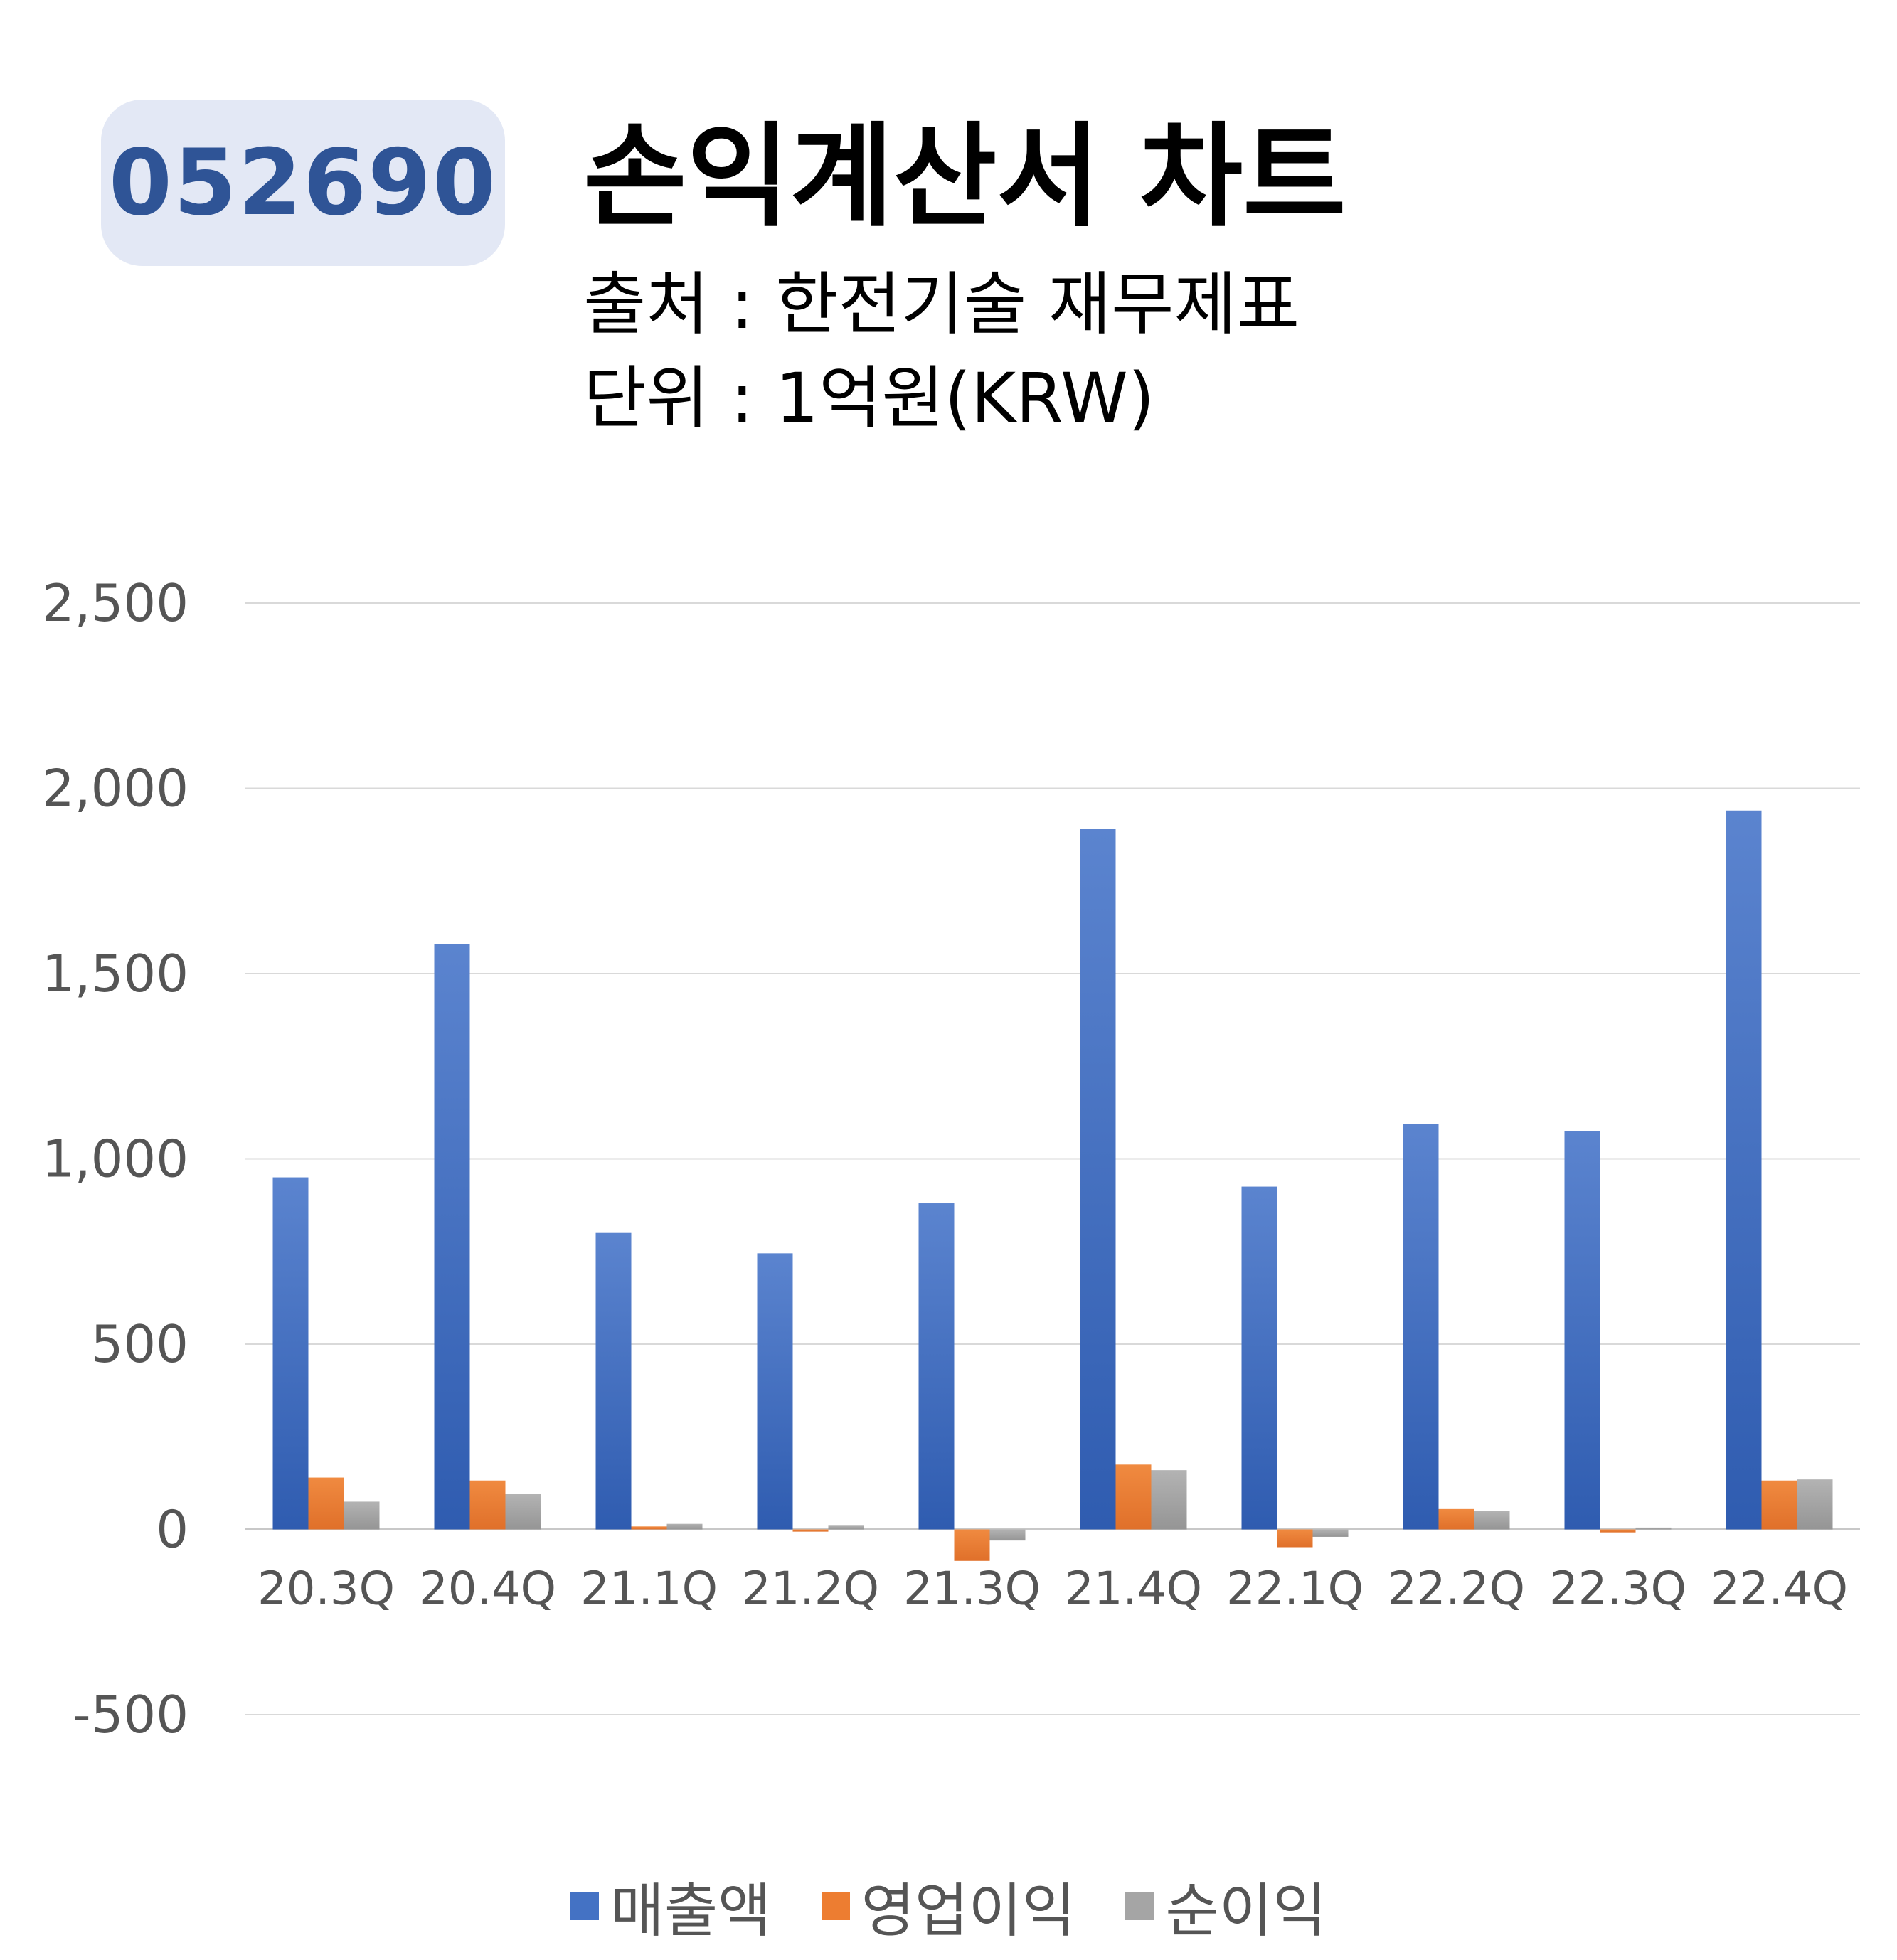  I want to click on y-tick-label: 2,000, so click(115, 789).